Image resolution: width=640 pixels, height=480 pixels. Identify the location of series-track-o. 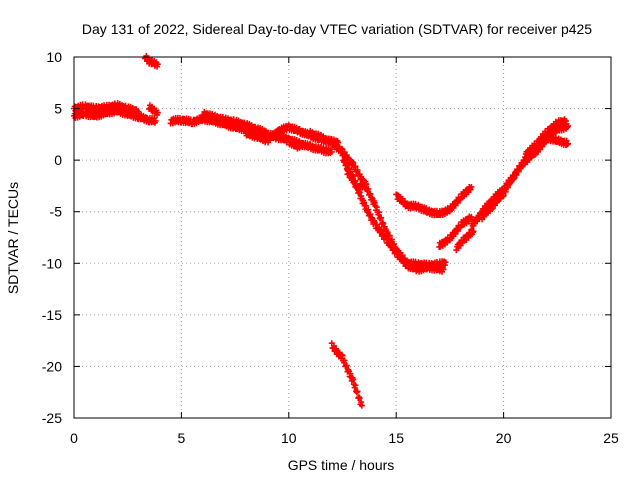
(465, 240).